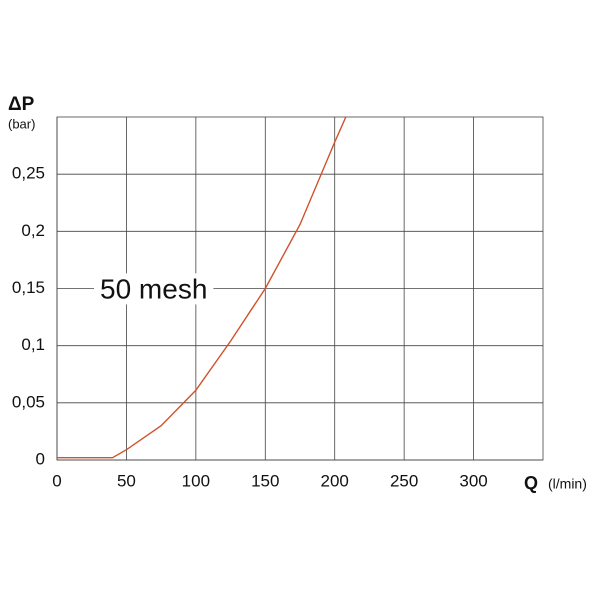  Describe the element at coordinates (28, 287) in the screenshot. I see `y-tick-label: 0,15` at that location.